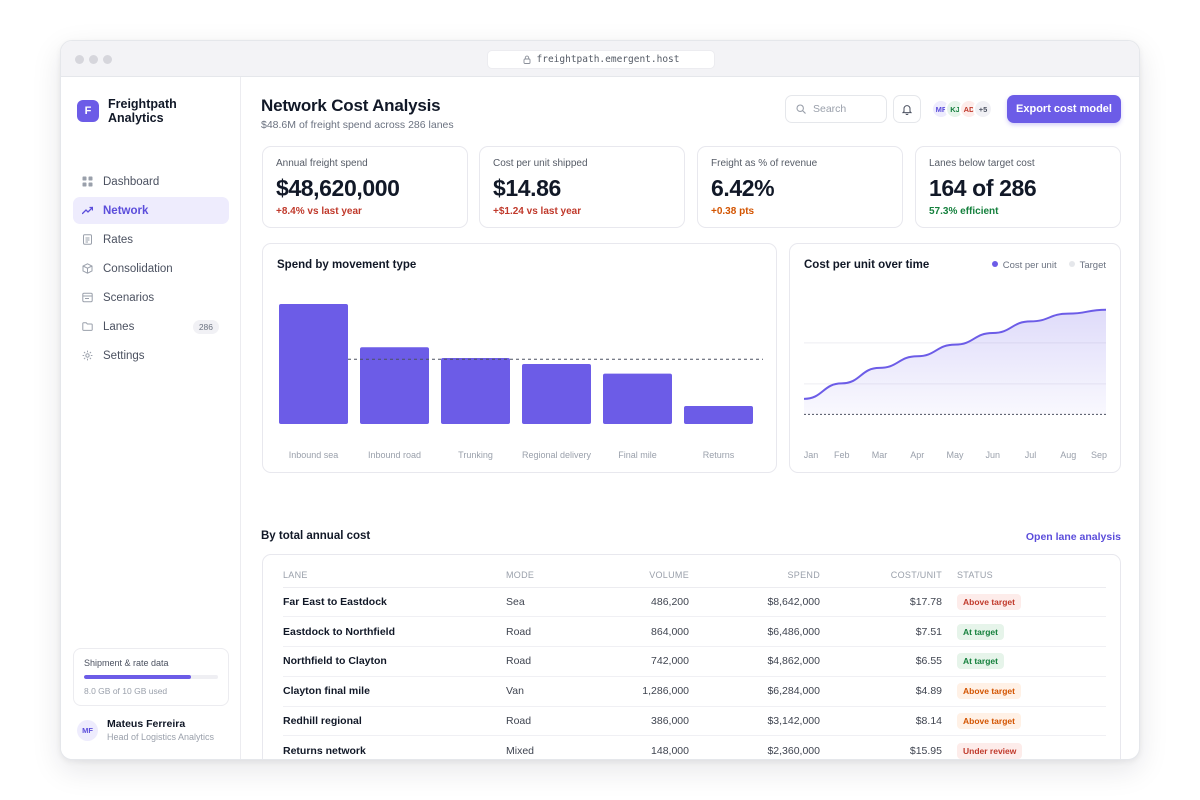 The image size is (1200, 800). I want to click on column-header-spend: SPEND, so click(754, 575).